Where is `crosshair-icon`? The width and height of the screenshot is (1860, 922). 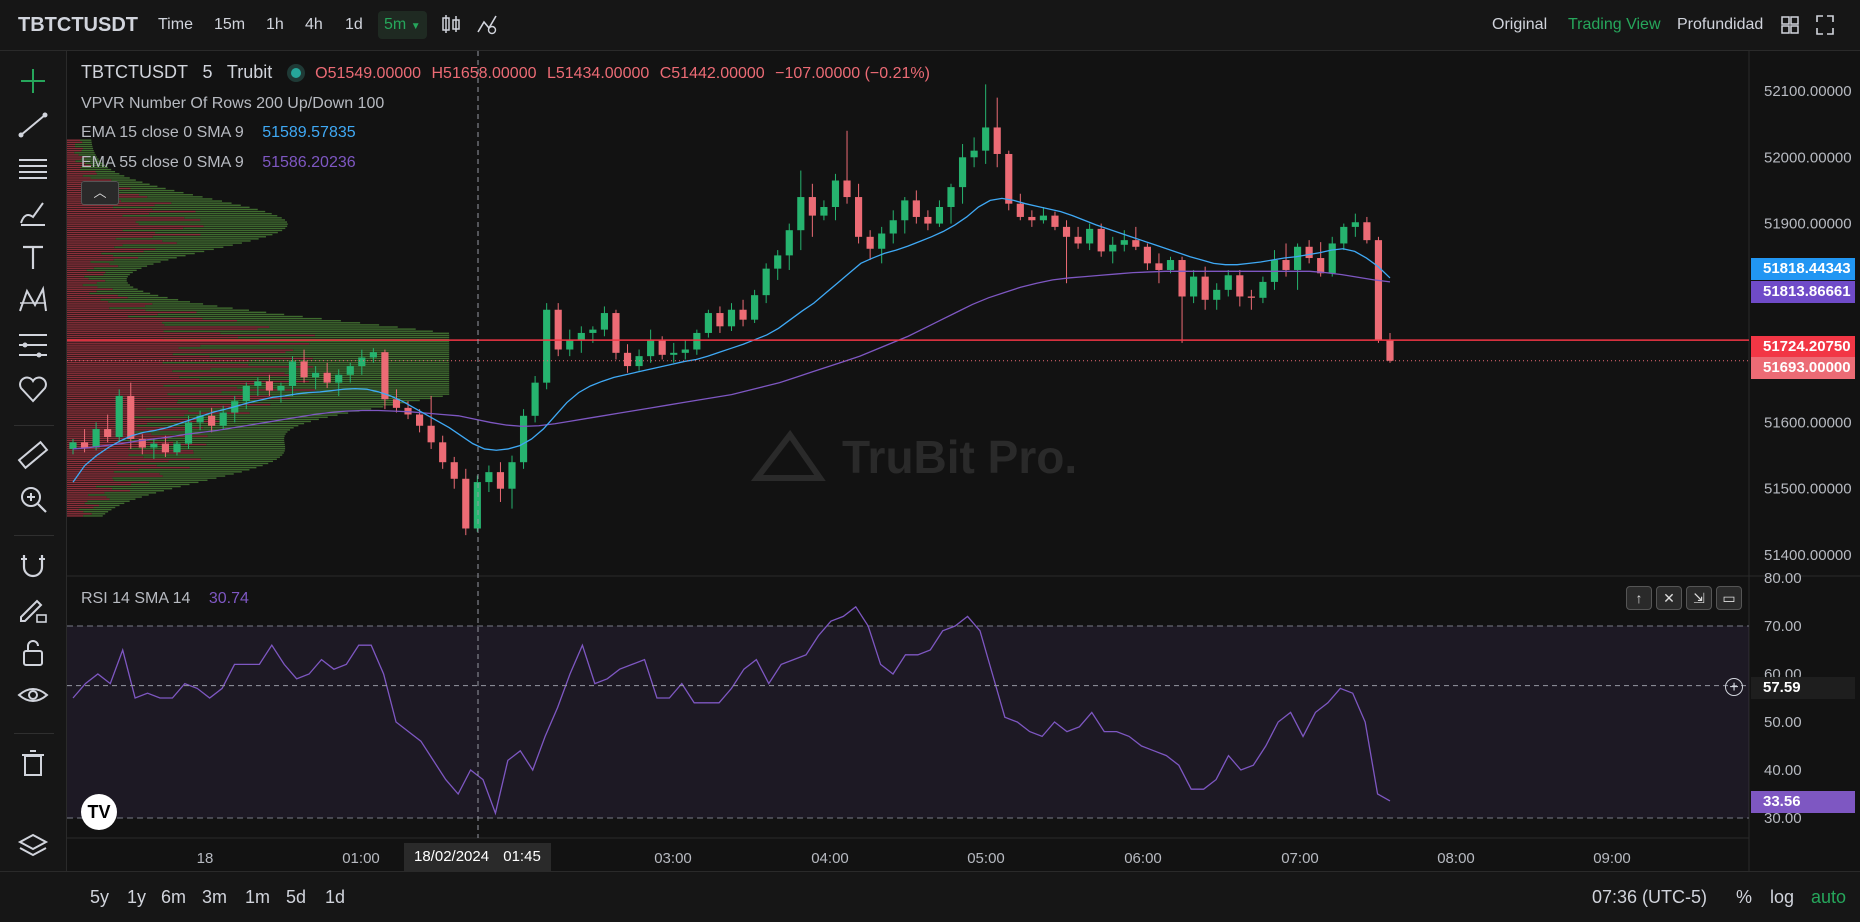 crosshair-icon is located at coordinates (33, 81).